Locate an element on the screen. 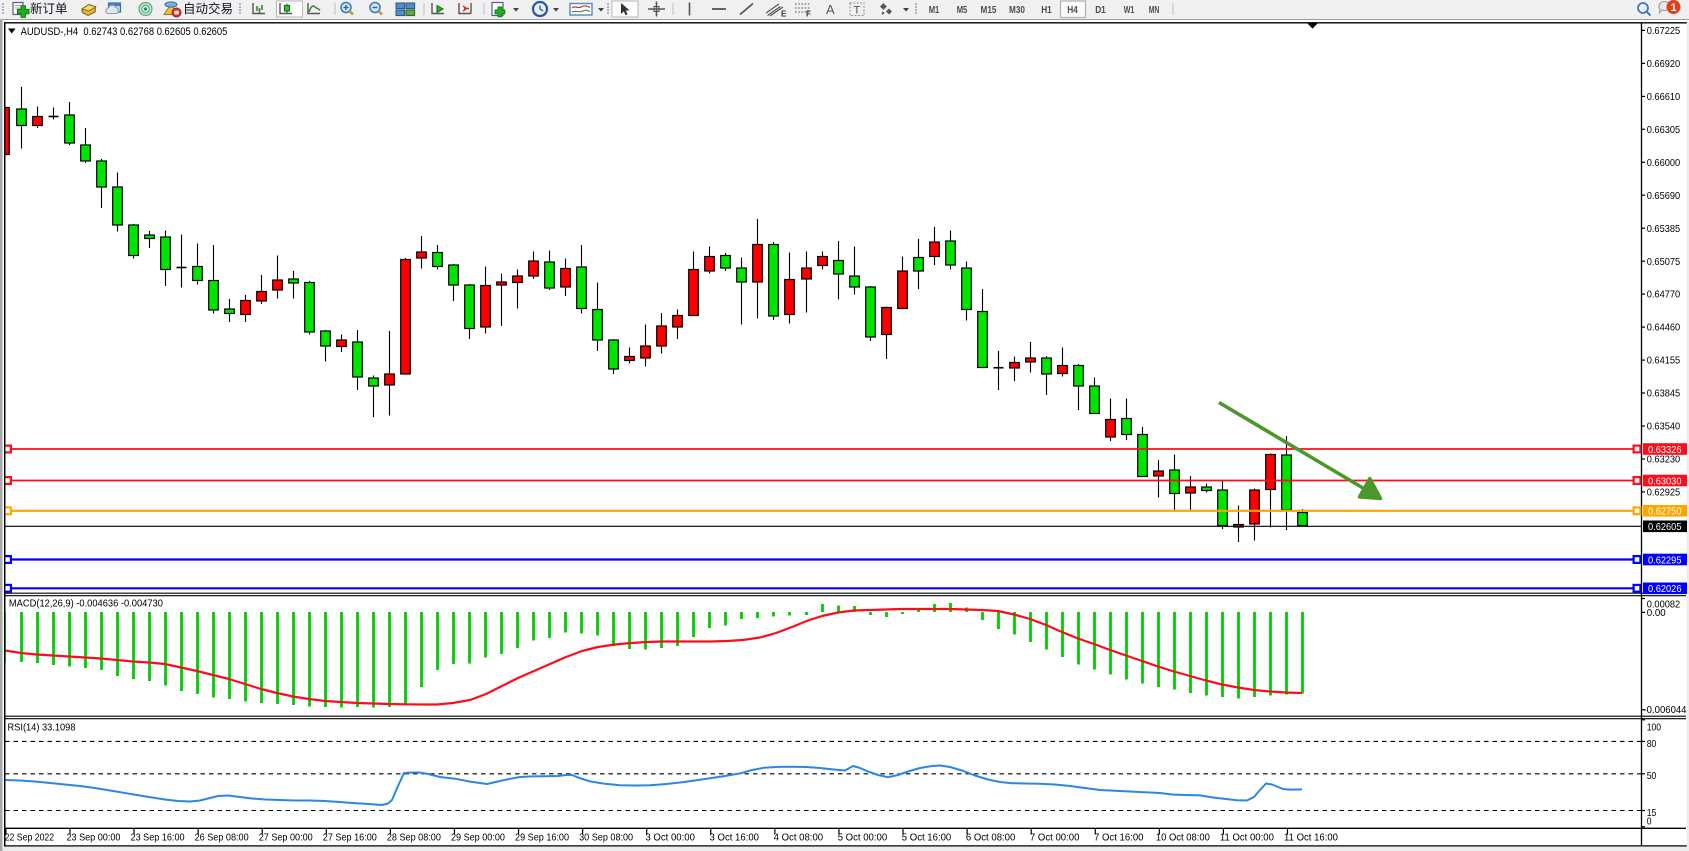  svg-text: 0.62925 is located at coordinates (1664, 493).